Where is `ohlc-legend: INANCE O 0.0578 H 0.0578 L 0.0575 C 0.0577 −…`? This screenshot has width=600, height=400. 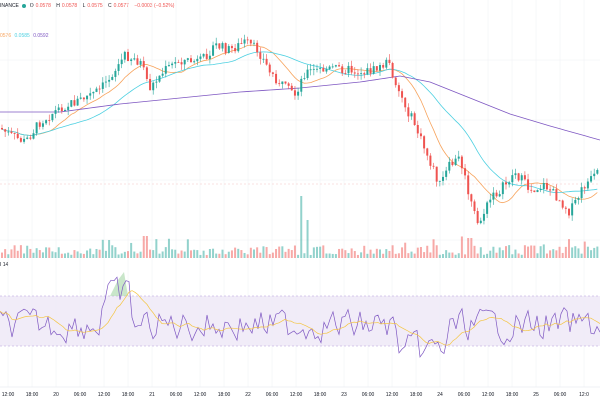 ohlc-legend: INANCE O 0.0578 H 0.0578 L 0.0575 C 0.0577 −… is located at coordinates (88, 6).